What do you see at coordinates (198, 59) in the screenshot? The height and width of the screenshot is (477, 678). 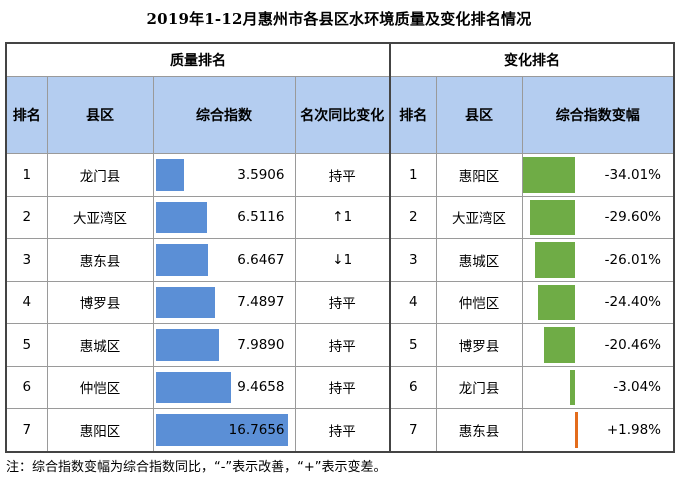 I see `quality-group-header: 质量排名` at bounding box center [198, 59].